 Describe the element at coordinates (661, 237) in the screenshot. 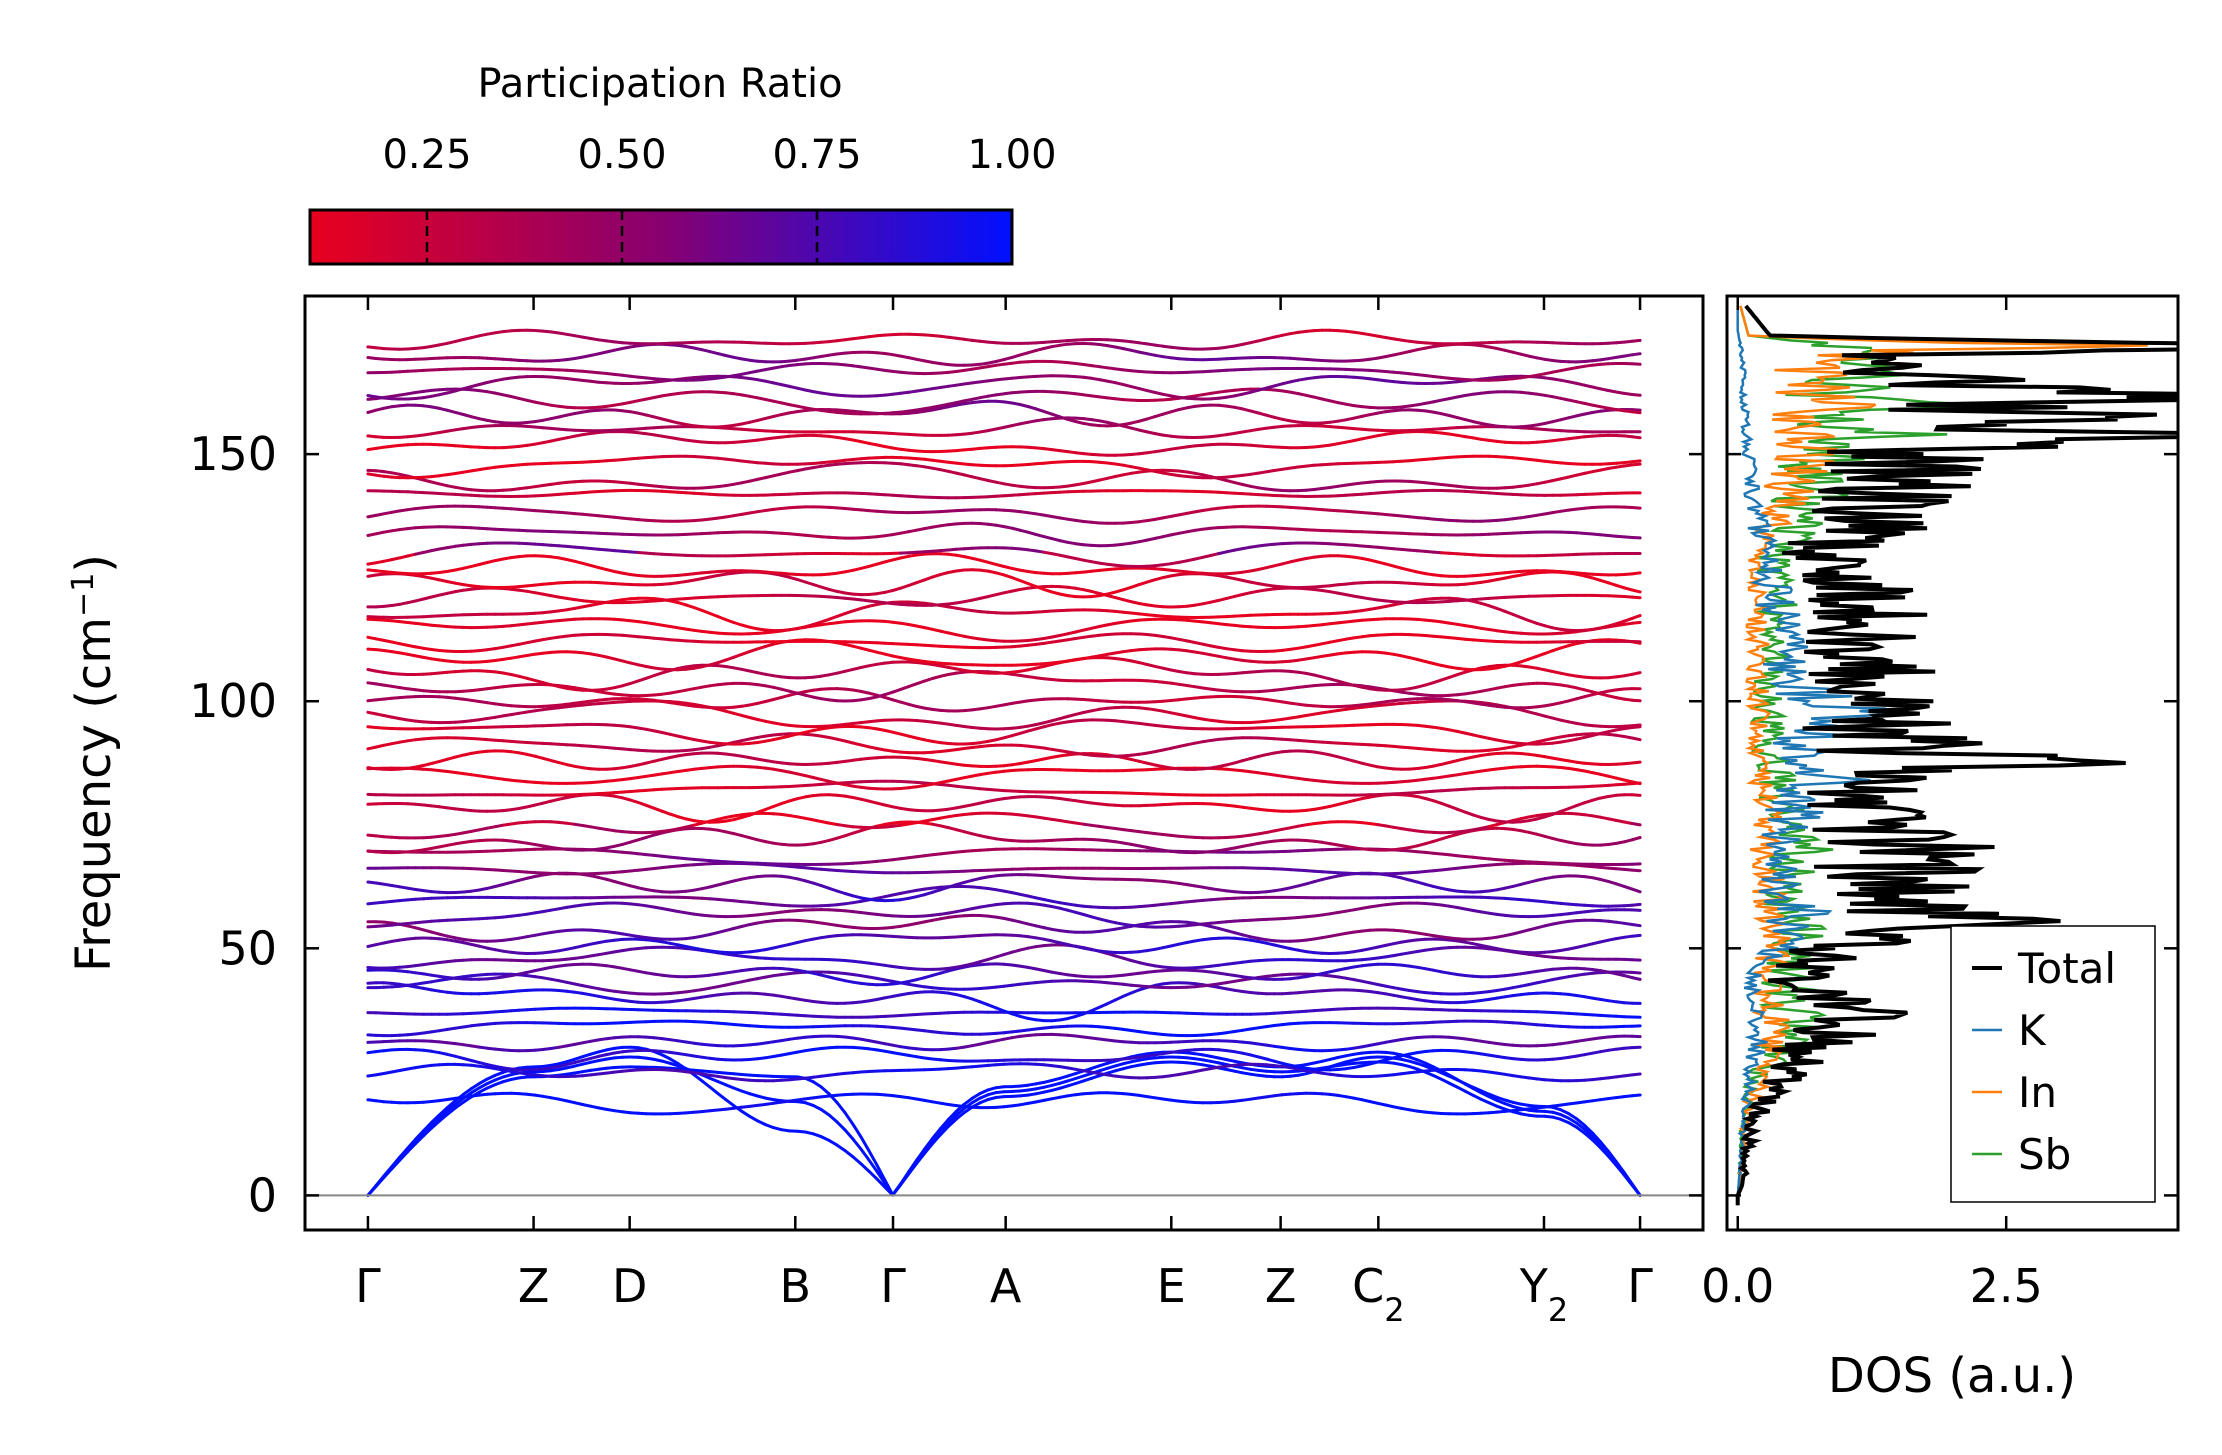

I see `colorbar-gradient` at that location.